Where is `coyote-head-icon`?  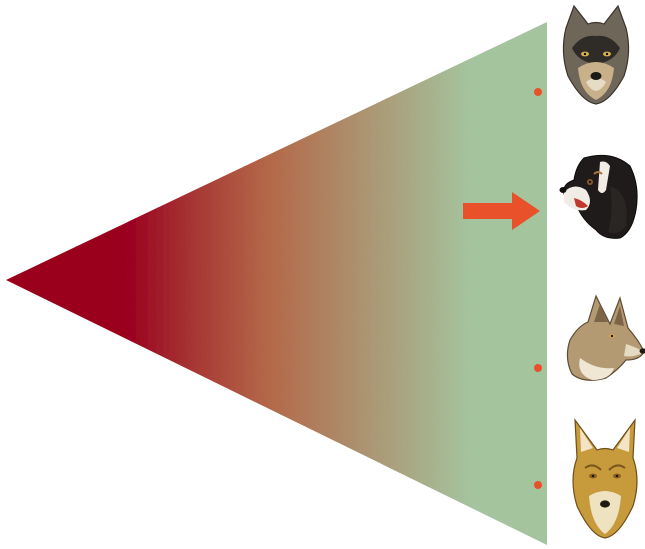
coyote-head-icon is located at coordinates (605, 337).